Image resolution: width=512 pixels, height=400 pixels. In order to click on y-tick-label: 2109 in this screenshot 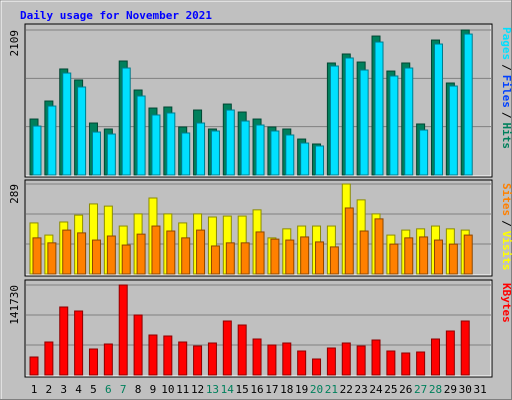, I will do `click(14, 43)`.